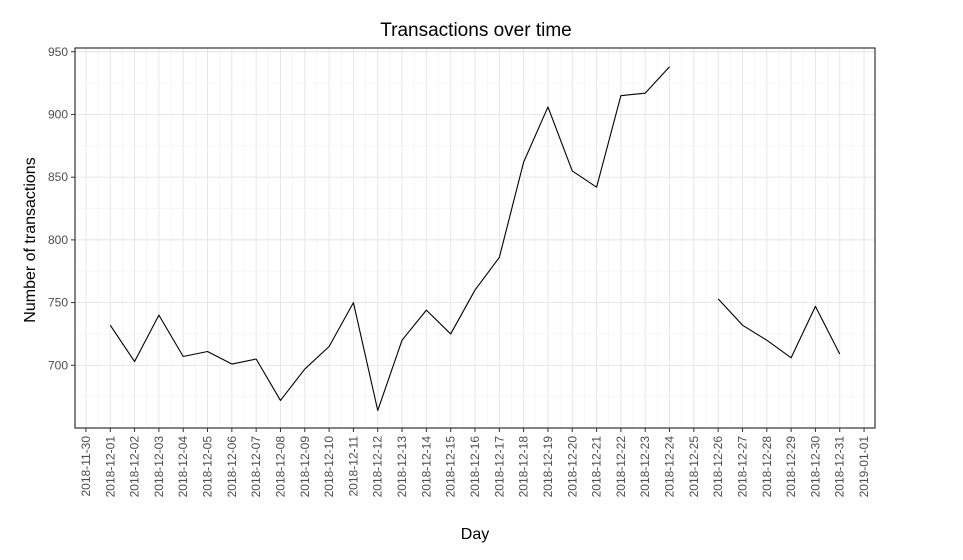  What do you see at coordinates (572, 467) in the screenshot?
I see `x-tick-label: 2018-12-20` at bounding box center [572, 467].